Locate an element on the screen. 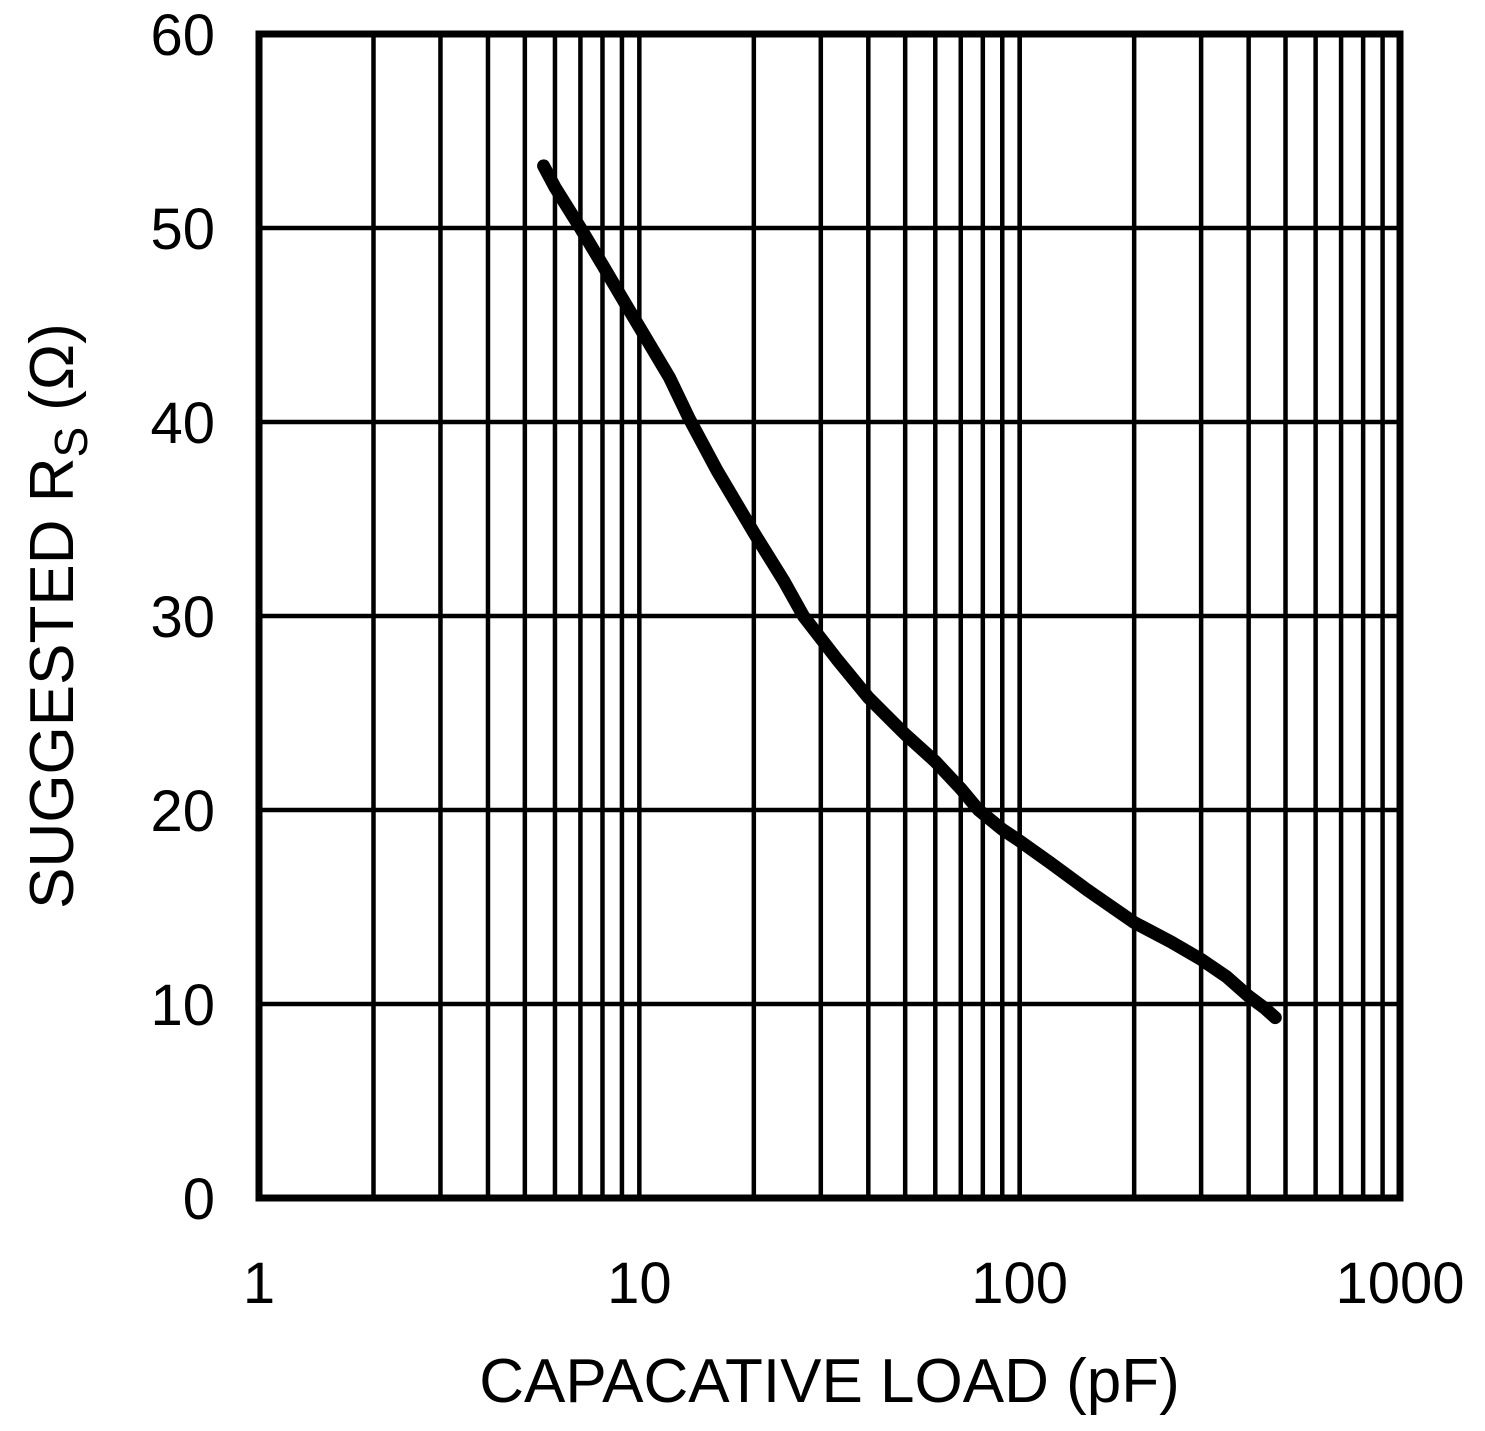 The image size is (1485, 1431). y-tick-label-10: 10 is located at coordinates (182, 1005).